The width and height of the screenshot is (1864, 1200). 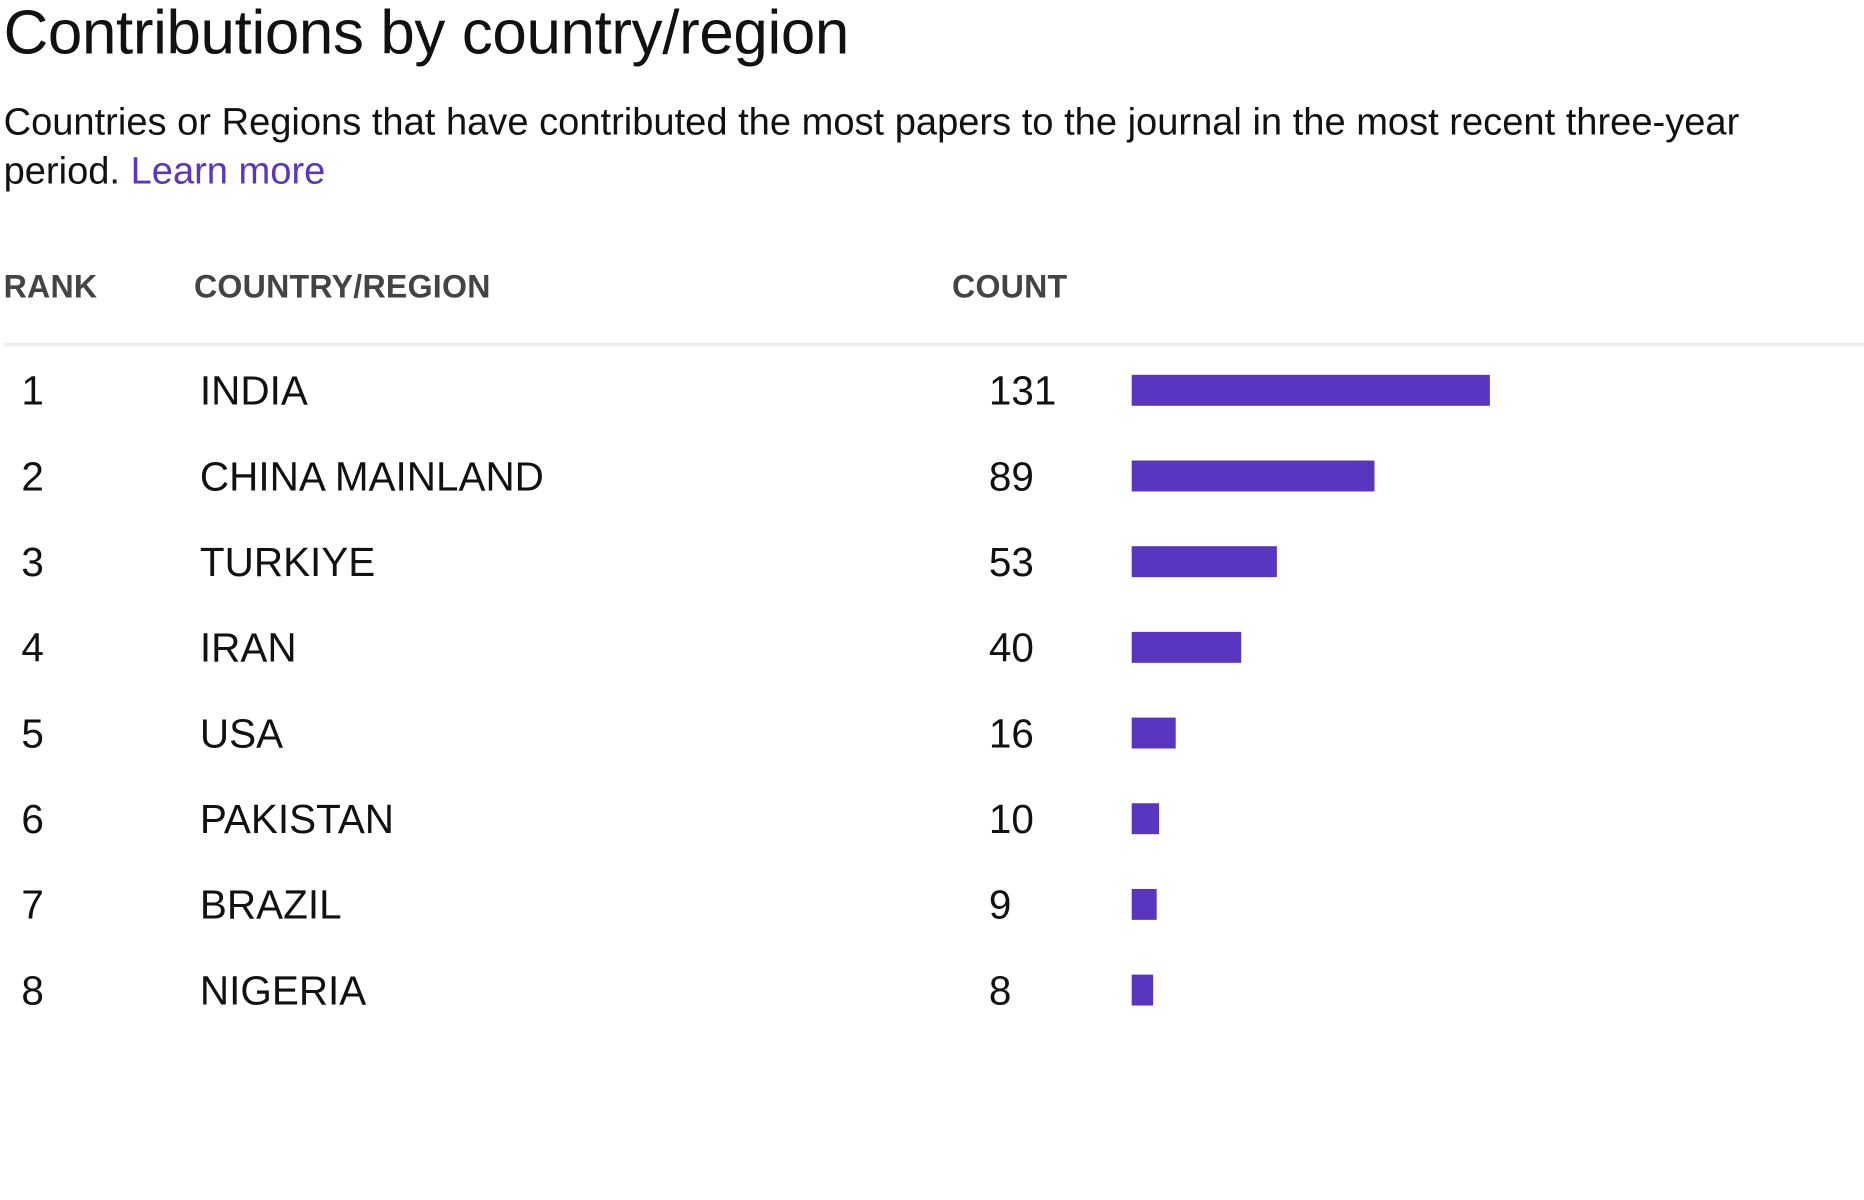 I want to click on header-divider, so click(x=933, y=344).